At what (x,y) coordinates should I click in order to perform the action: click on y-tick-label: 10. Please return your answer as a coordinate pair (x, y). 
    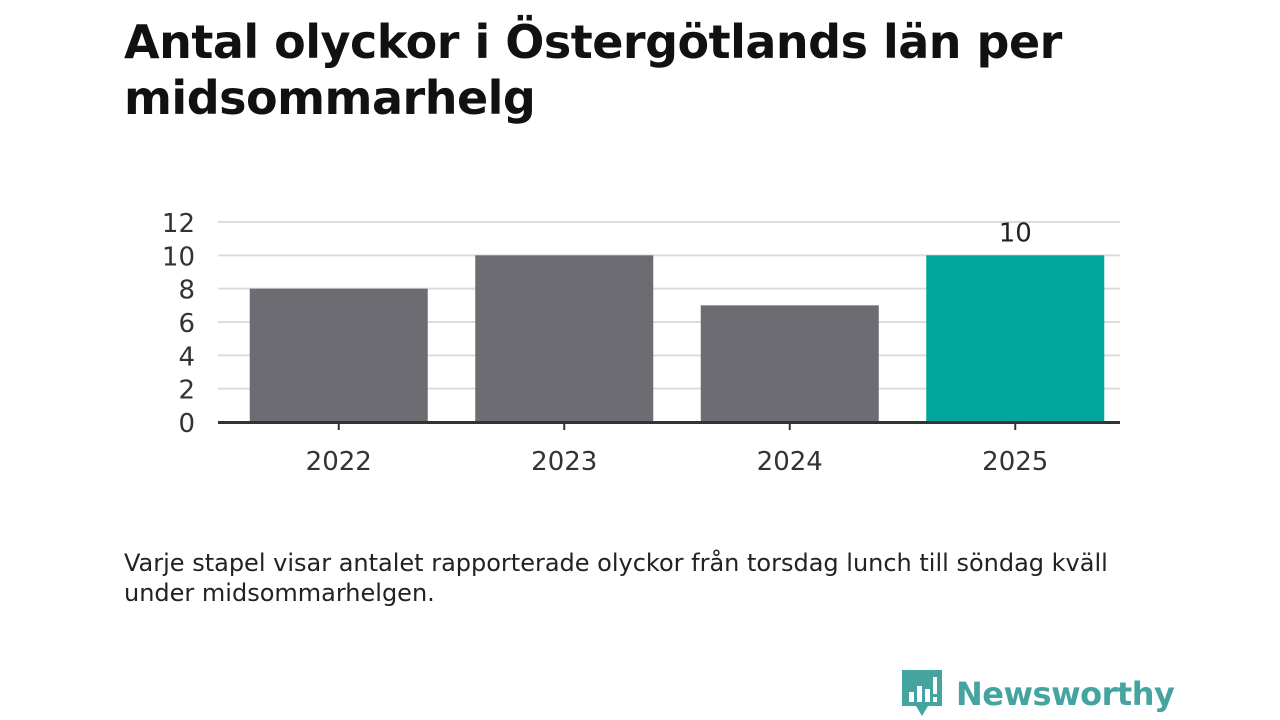
    Looking at the image, I should click on (178, 257).